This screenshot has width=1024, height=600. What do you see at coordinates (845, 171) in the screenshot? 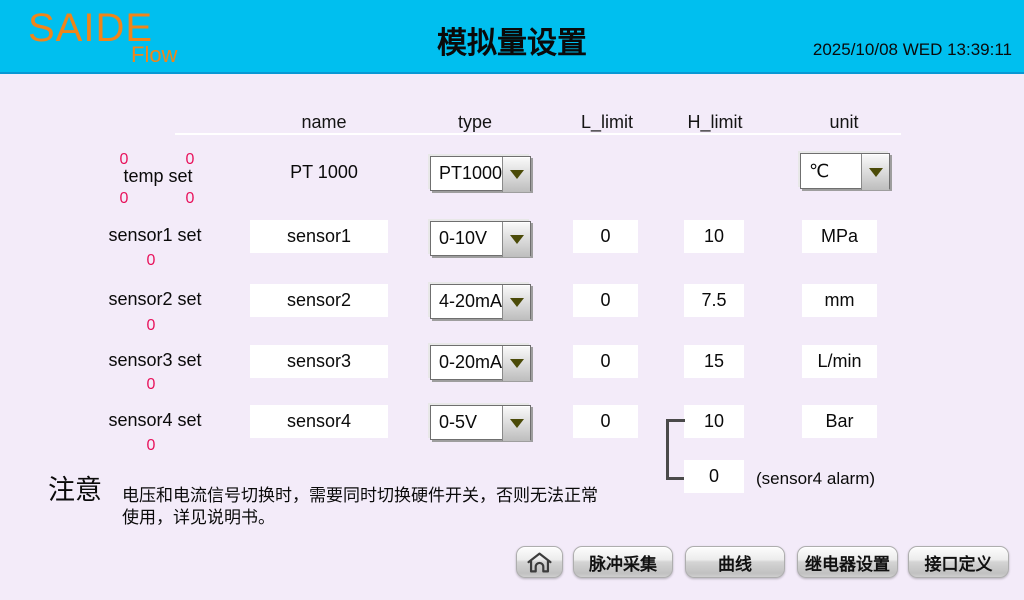
I see `temp-unit-select: ℃` at bounding box center [845, 171].